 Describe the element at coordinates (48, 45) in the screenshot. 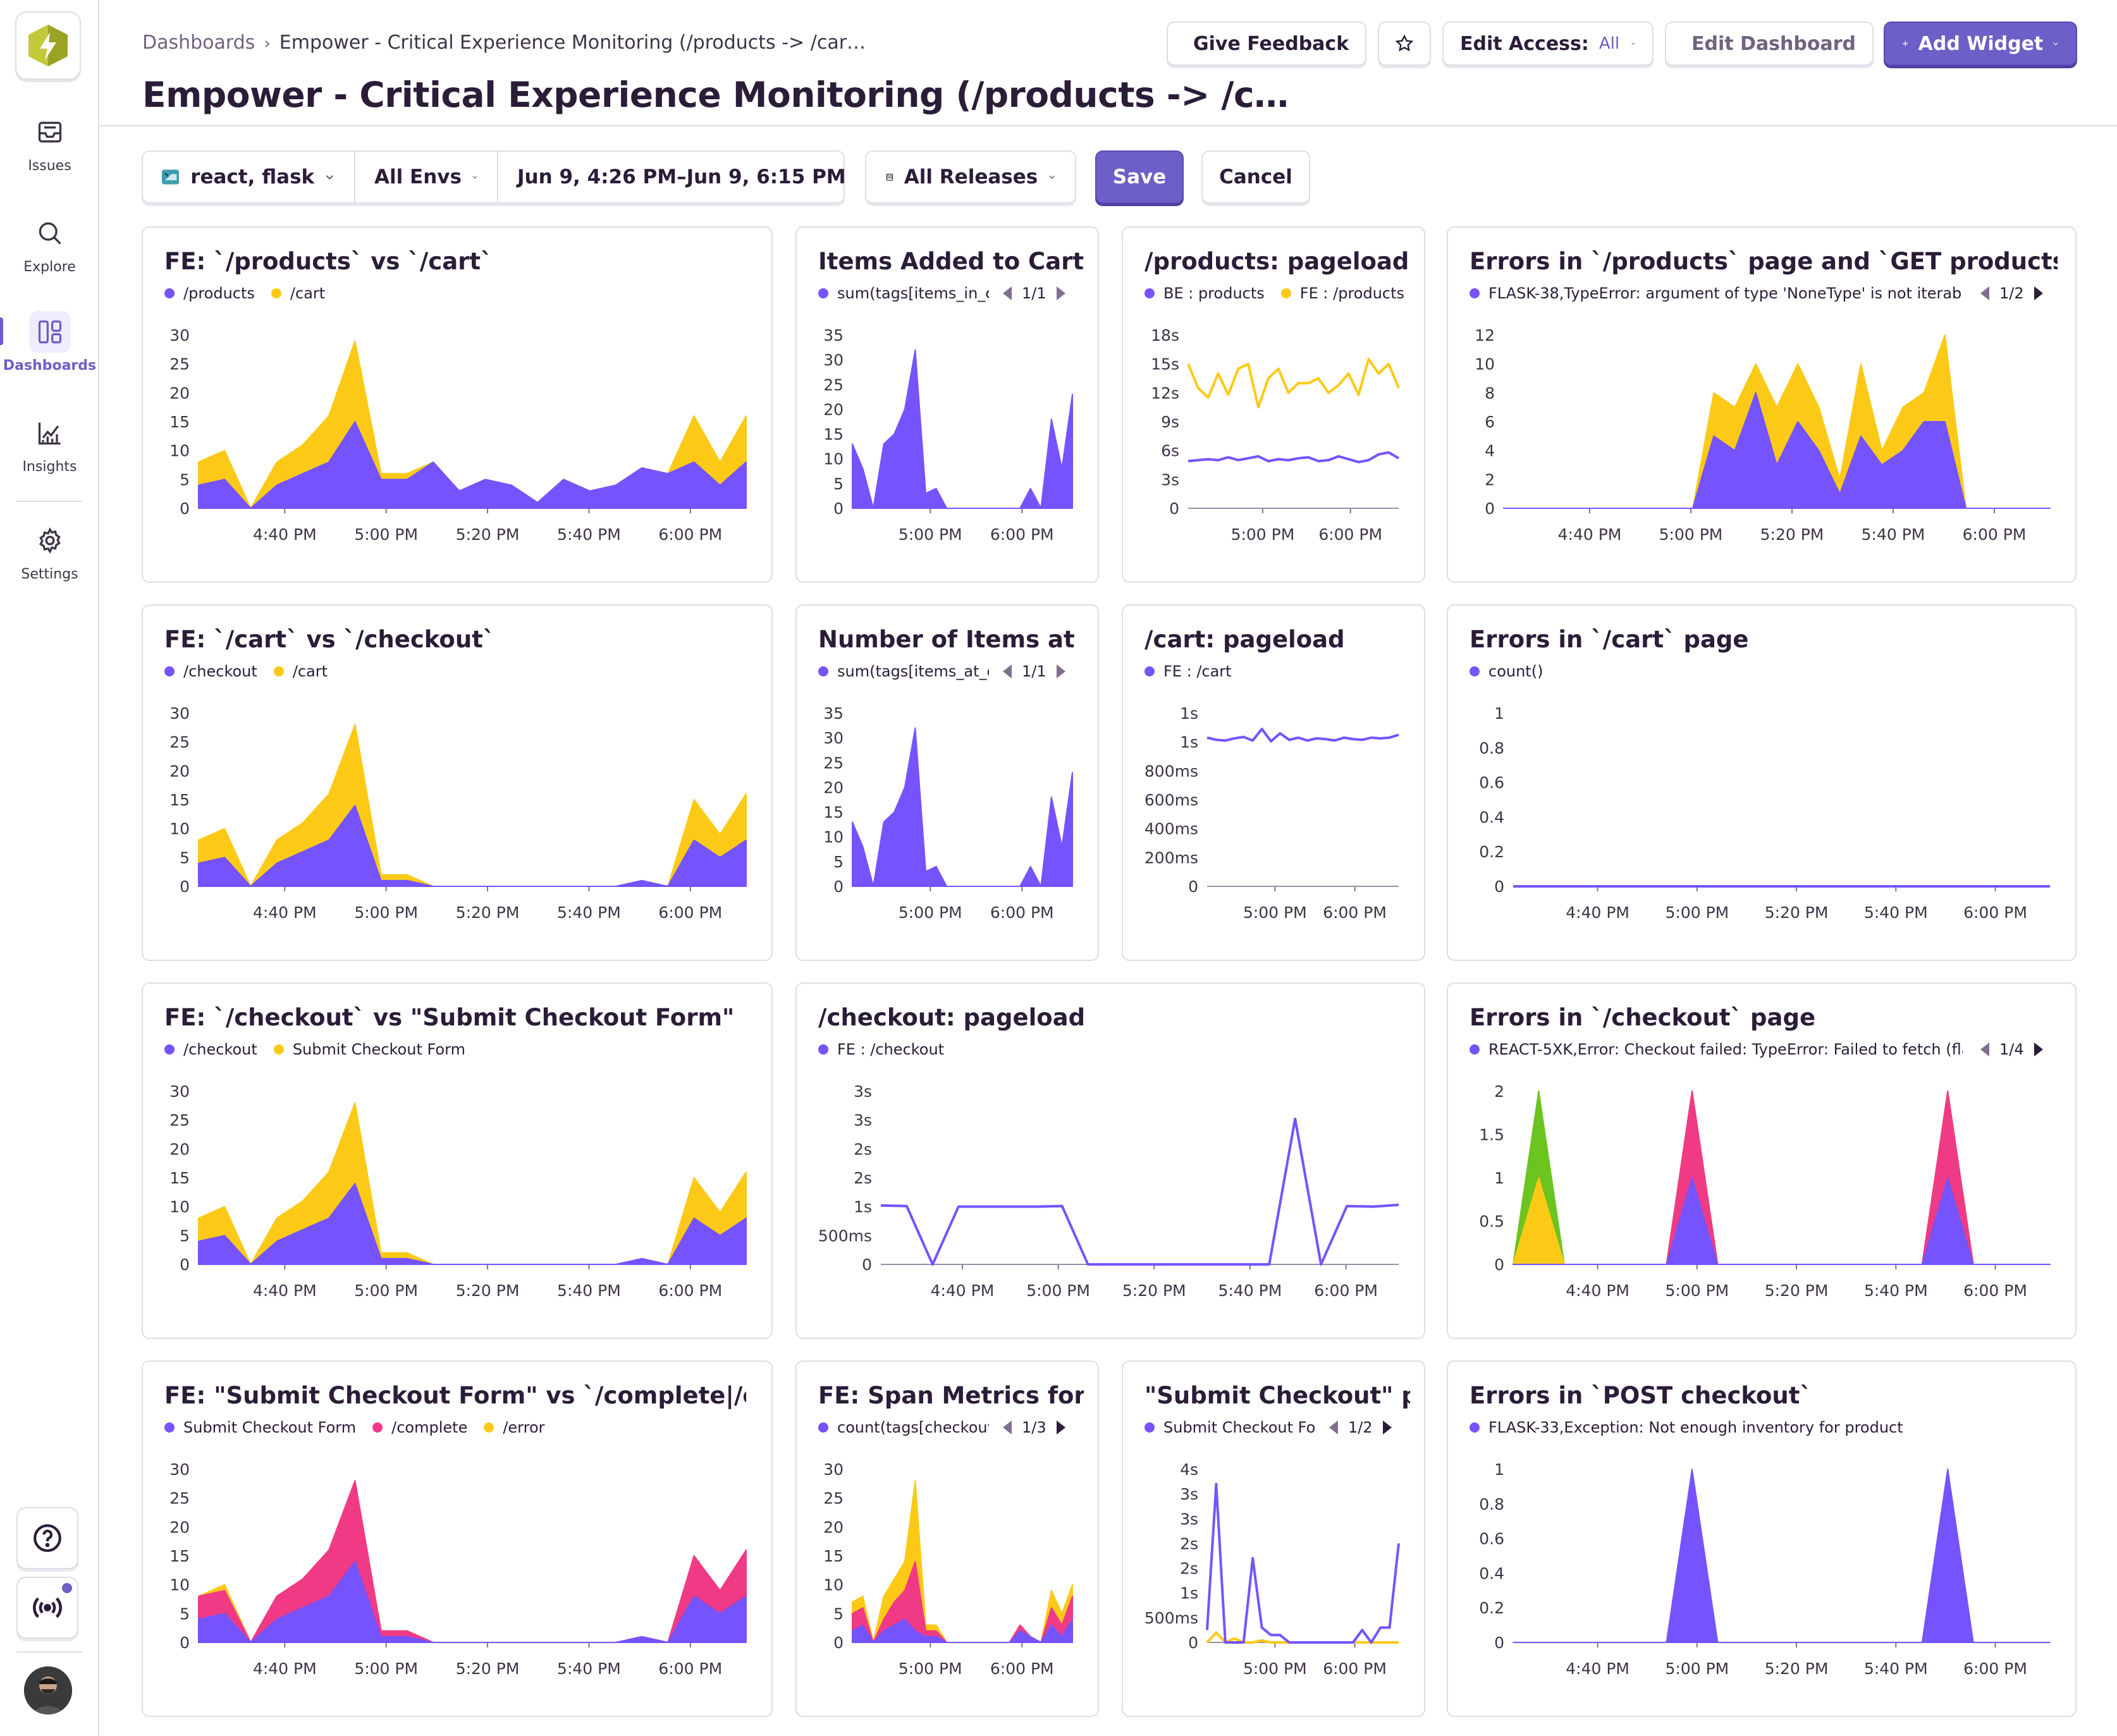

I see `app-logo` at that location.